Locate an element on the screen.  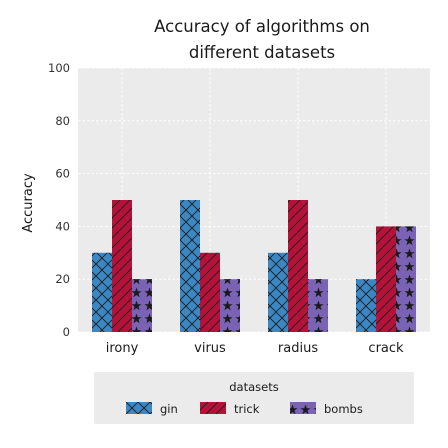
legend-swatch-pattern-bombs is located at coordinates (303, 408).